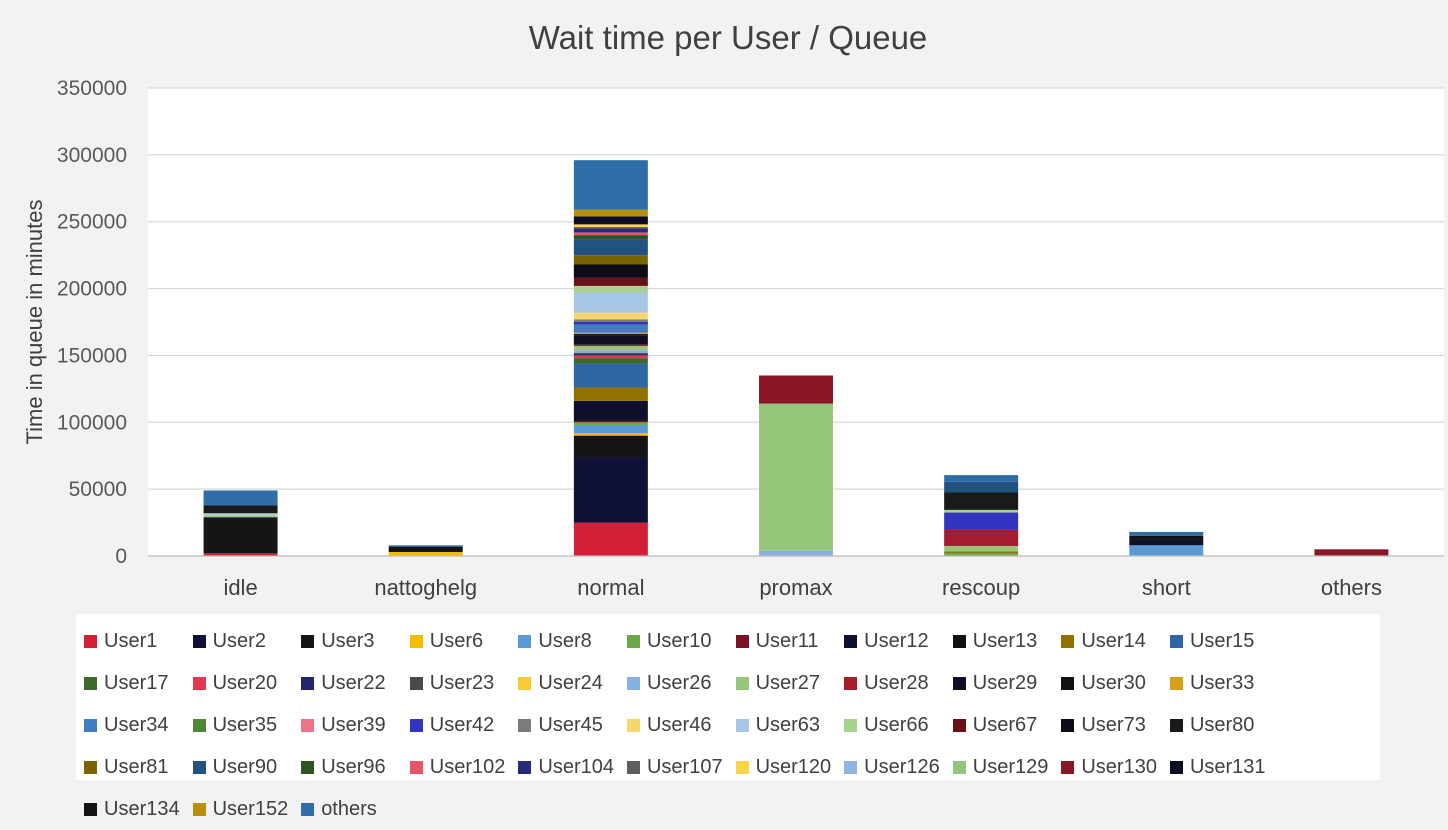 The width and height of the screenshot is (1448, 830). Describe the element at coordinates (788, 682) in the screenshot. I see `legend-label: User27` at that location.